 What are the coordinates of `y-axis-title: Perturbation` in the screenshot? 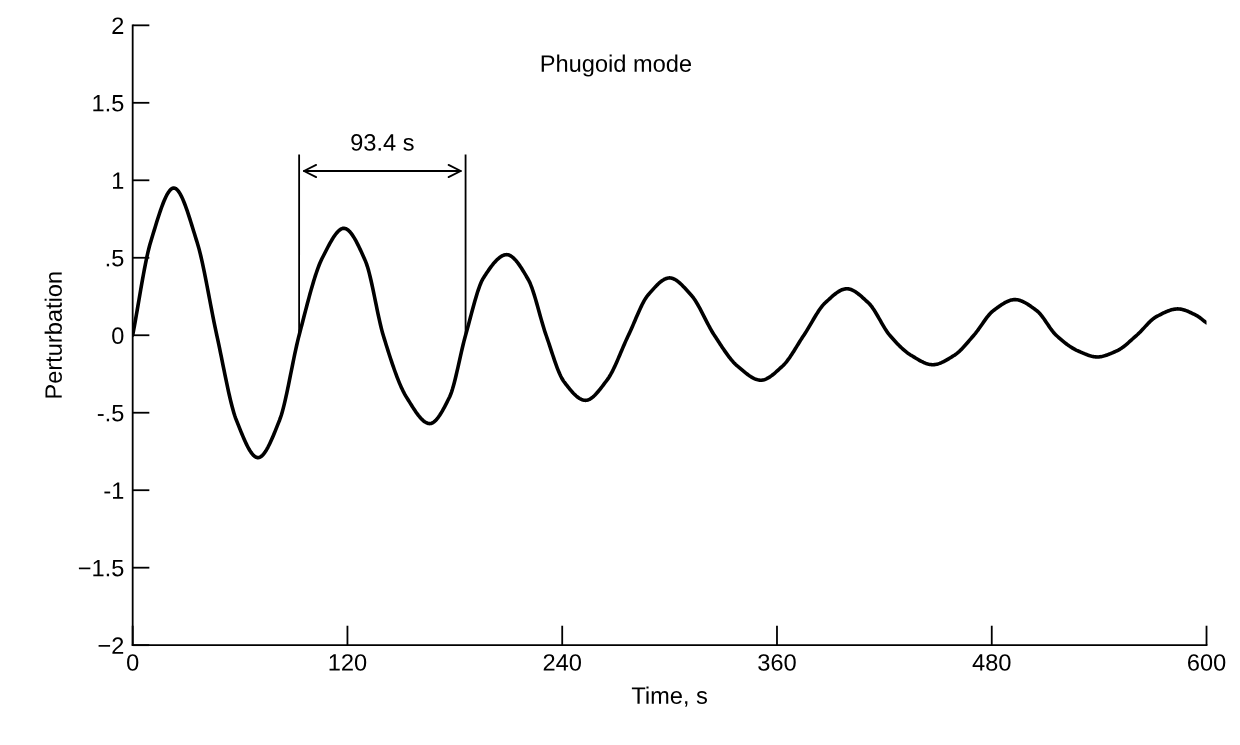 It's located at (53, 335).